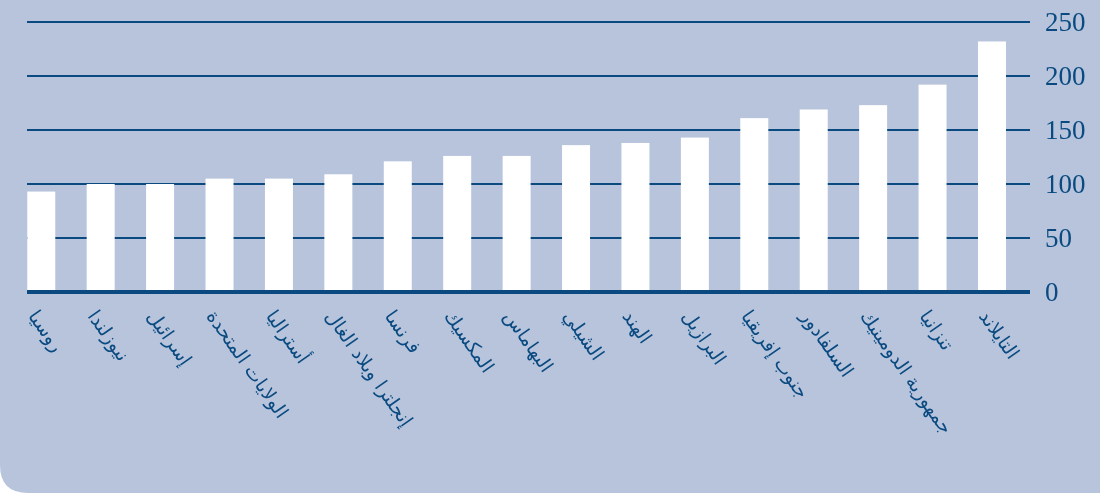 This screenshot has width=1100, height=493. What do you see at coordinates (169, 338) in the screenshot?
I see `x-tick-label: إسرائيل` at bounding box center [169, 338].